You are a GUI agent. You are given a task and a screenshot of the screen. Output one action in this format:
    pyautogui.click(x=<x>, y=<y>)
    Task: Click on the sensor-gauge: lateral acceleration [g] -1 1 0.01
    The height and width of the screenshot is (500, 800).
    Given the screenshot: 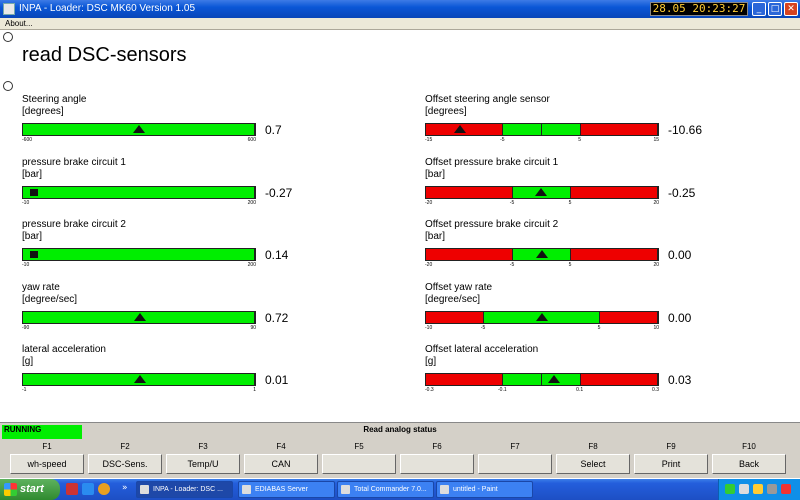 What is the action you would take?
    pyautogui.click(x=172, y=374)
    